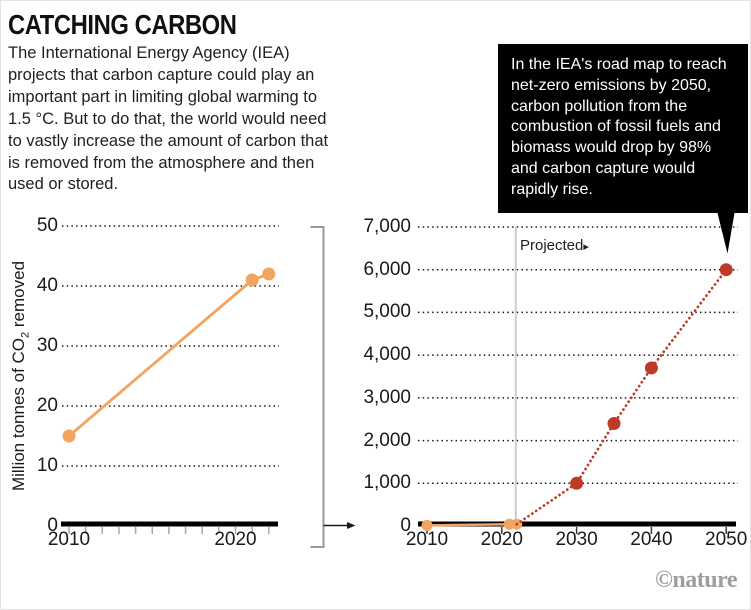 The width and height of the screenshot is (751, 610). What do you see at coordinates (471, 524) in the screenshot?
I see `right-historical-line` at bounding box center [471, 524].